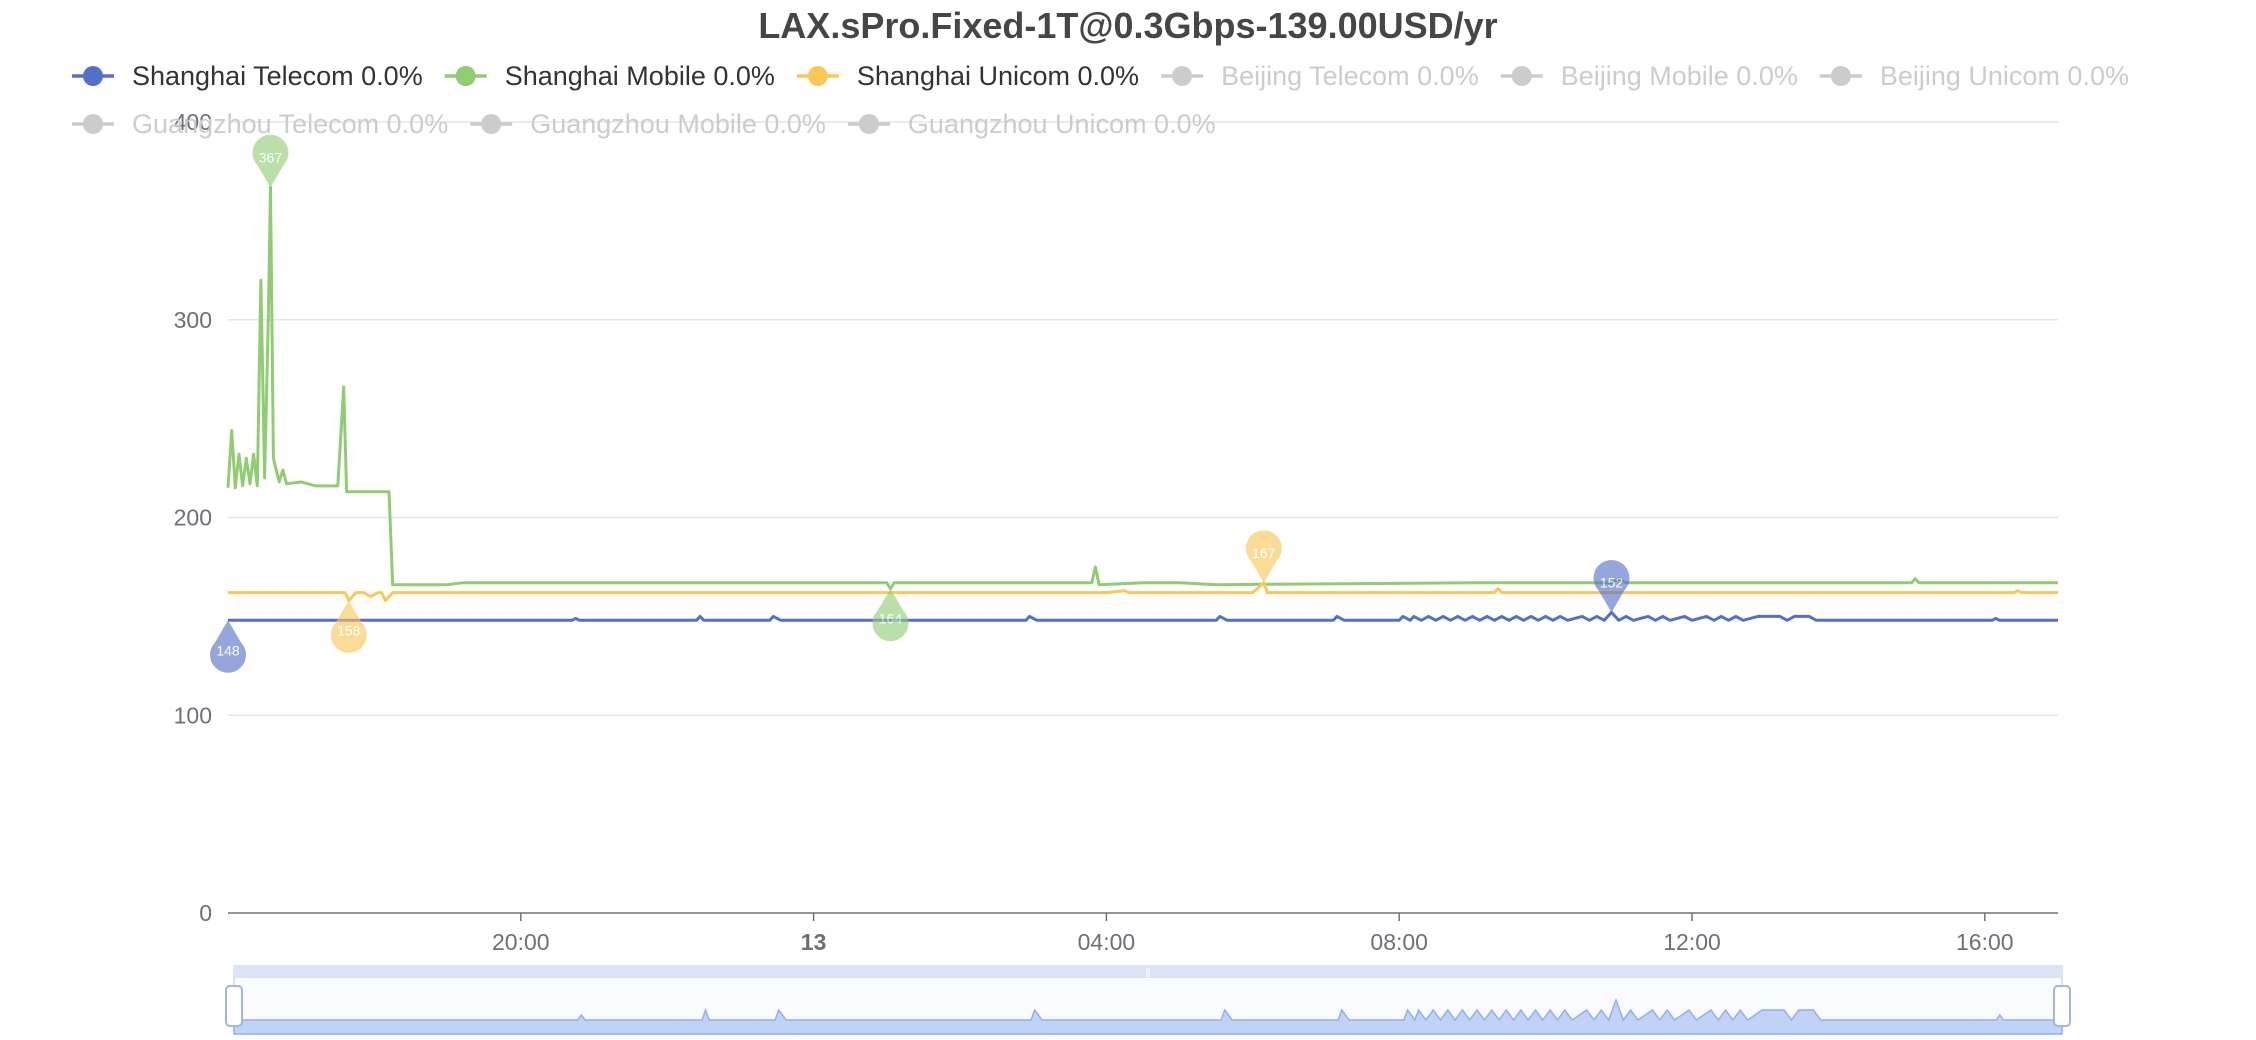 The image size is (2256, 1040). Describe the element at coordinates (1148, 1016) in the screenshot. I see `zoom-mini-series` at that location.